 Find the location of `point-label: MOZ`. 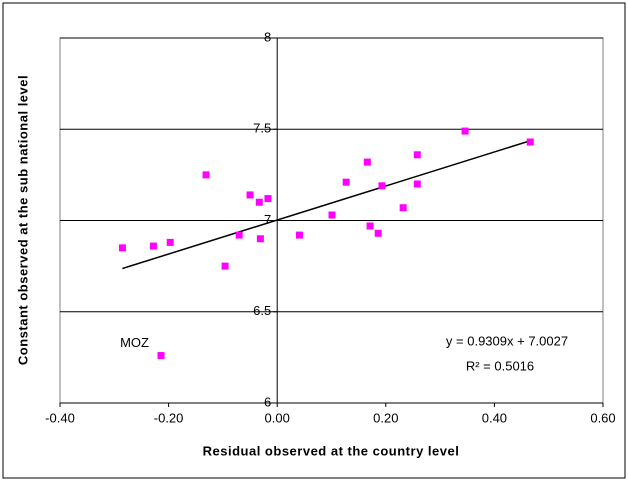

point-label: MOZ is located at coordinates (134, 342).